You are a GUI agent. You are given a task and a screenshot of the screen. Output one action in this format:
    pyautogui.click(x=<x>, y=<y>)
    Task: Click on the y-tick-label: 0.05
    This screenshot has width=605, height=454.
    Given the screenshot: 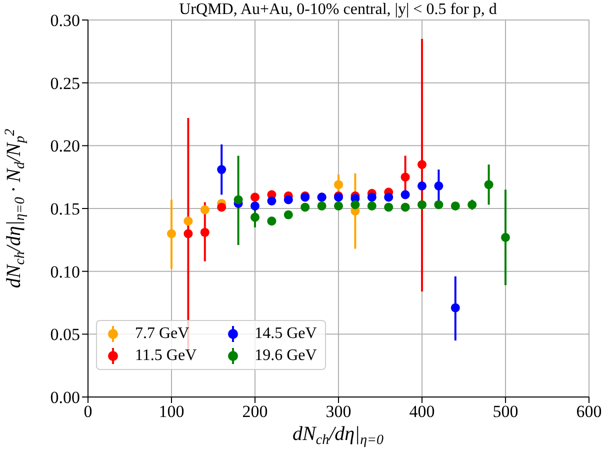 What is the action you would take?
    pyautogui.click(x=65, y=334)
    